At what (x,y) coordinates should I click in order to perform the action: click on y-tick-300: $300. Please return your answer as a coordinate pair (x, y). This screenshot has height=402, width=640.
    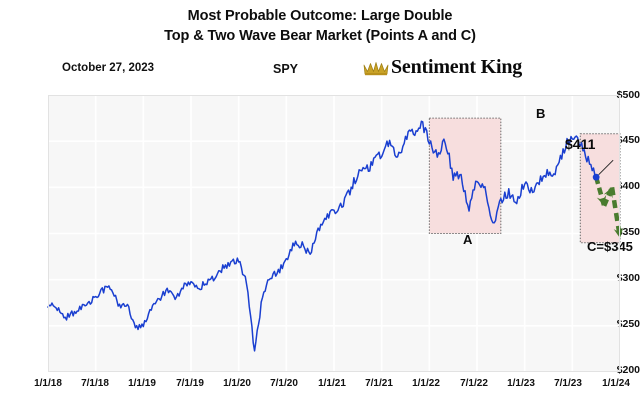
    Looking at the image, I should click on (628, 278).